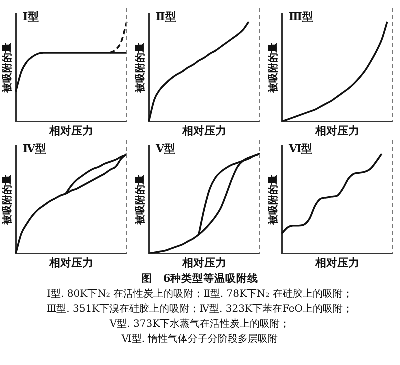 This screenshot has width=400, height=365. Describe the element at coordinates (34, 149) in the screenshot. I see `chart-title: Ⅳ型` at that location.